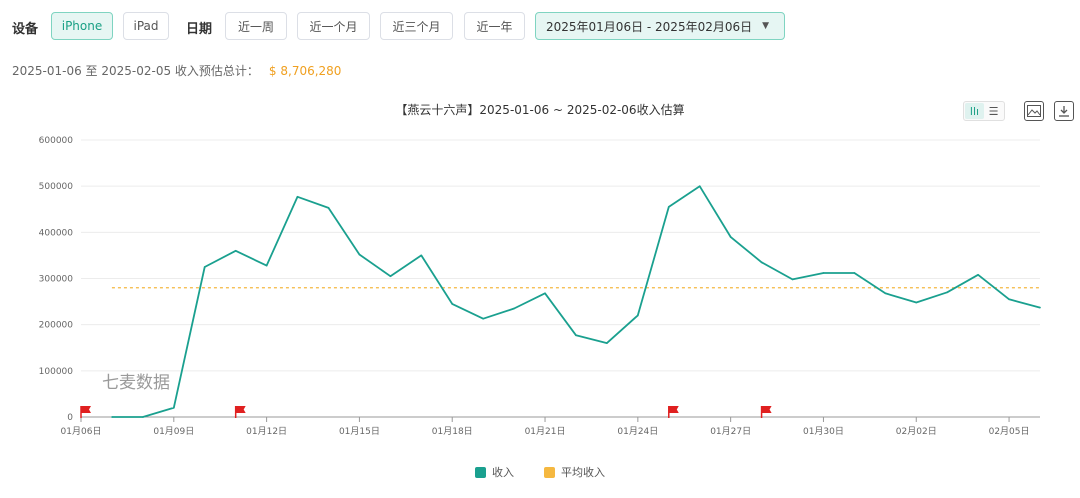  I want to click on device-ipad-button: iPad, so click(146, 26).